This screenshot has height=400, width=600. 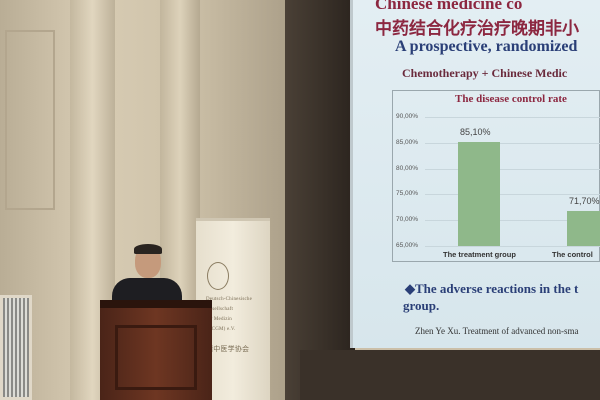 I want to click on wall-panel, so click(x=30, y=120).